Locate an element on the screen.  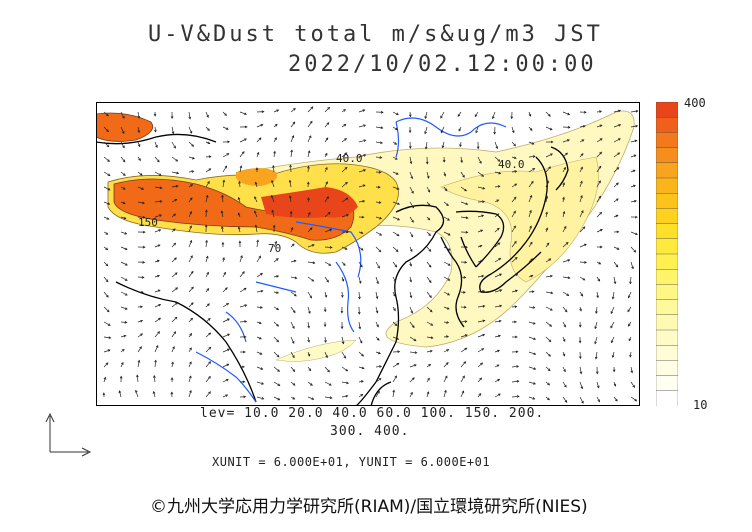
colorbar-swatch is located at coordinates (667, 216).